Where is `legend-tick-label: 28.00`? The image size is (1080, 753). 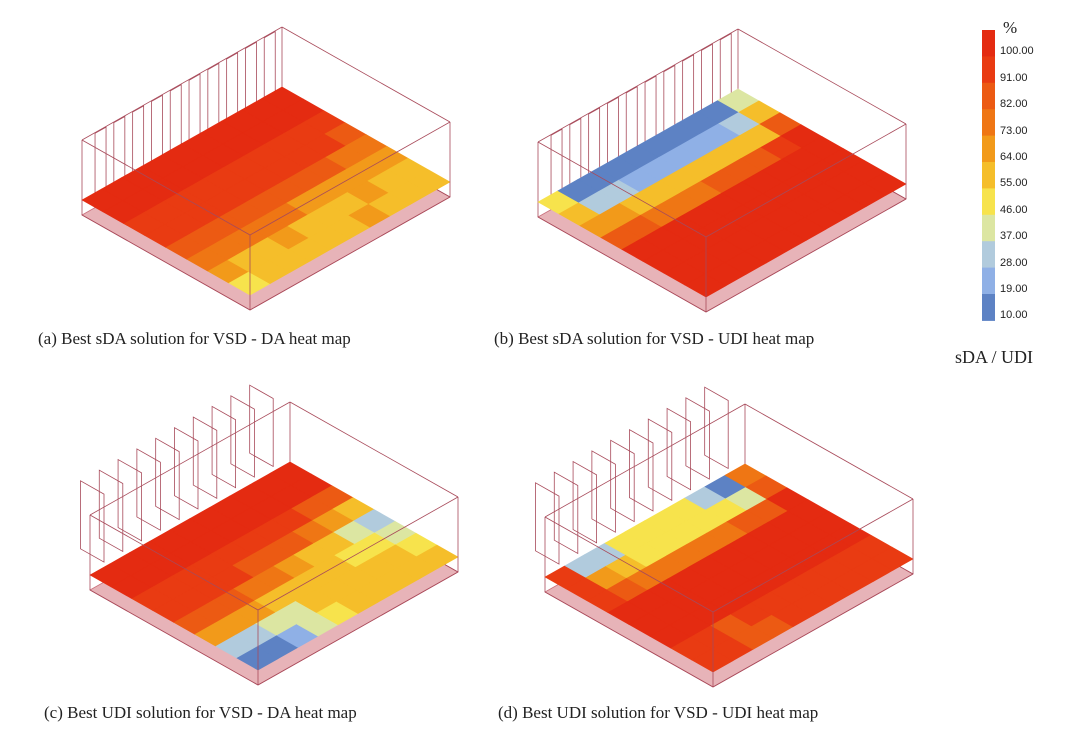 legend-tick-label: 28.00 is located at coordinates (1014, 262).